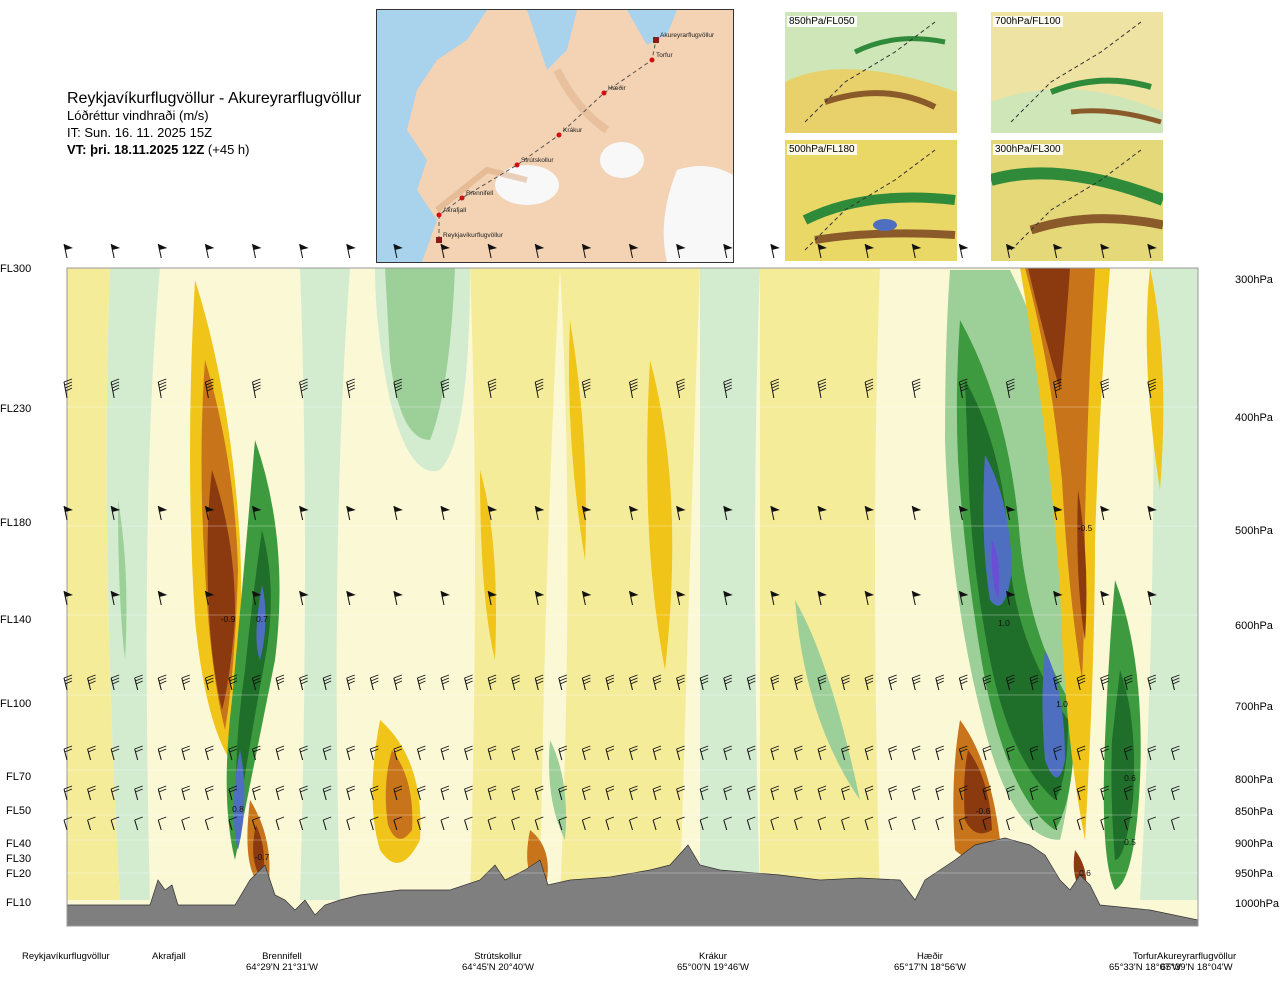 The image size is (1280, 981). I want to click on thumbnail-500: 500hPa/FL180, so click(871, 200).